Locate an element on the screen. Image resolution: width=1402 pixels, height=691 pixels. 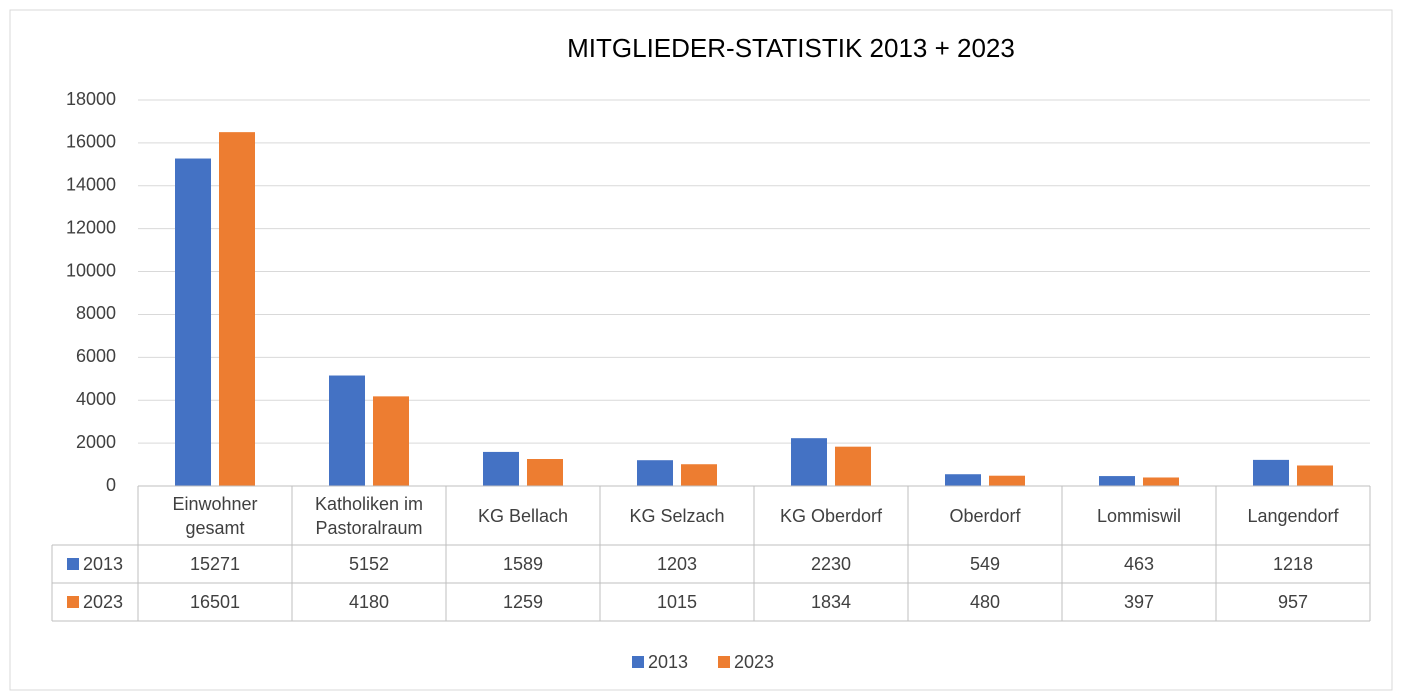
category-label: Langendorf is located at coordinates (1293, 515).